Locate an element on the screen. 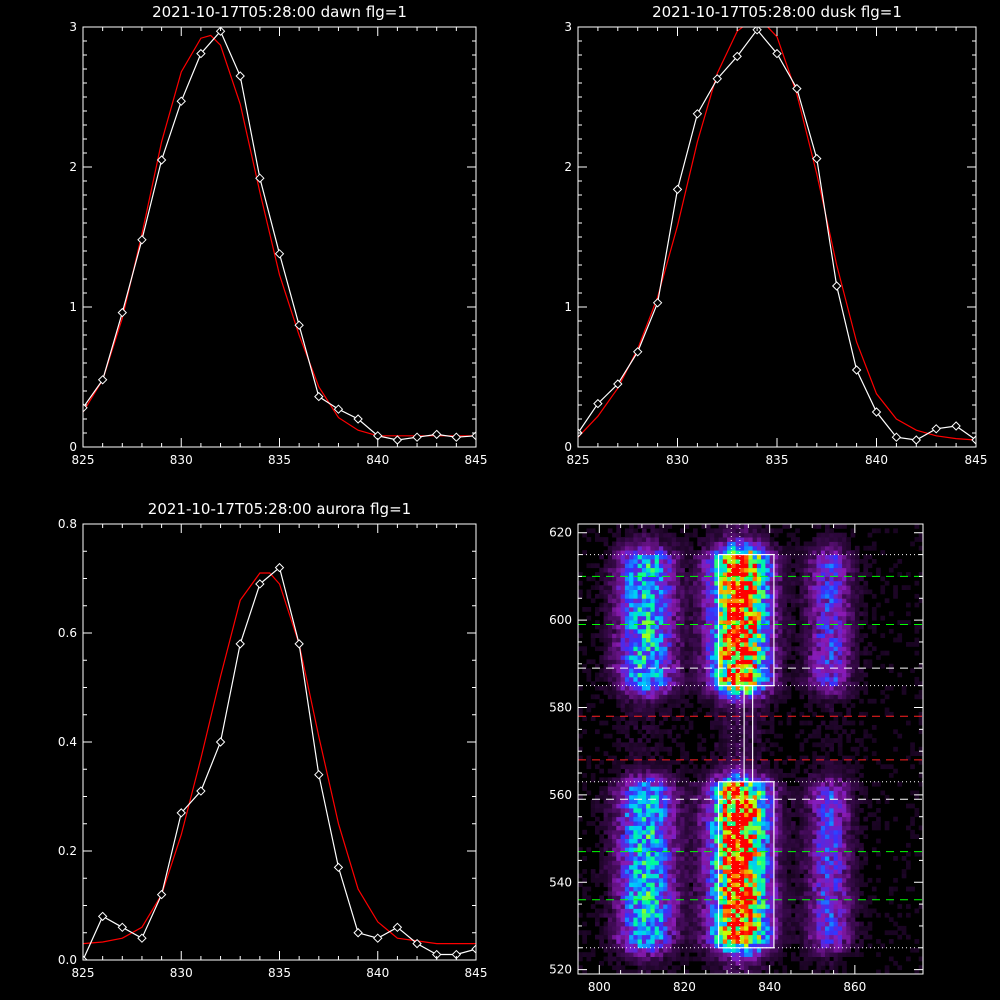  y-tick-label: 0.8 is located at coordinates (67, 524).